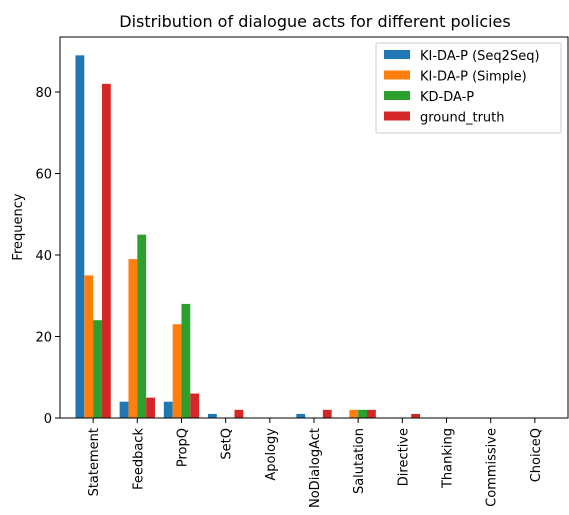 This screenshot has width=569, height=515. What do you see at coordinates (43, 175) in the screenshot?
I see `y-tick-label: 60` at bounding box center [43, 175].